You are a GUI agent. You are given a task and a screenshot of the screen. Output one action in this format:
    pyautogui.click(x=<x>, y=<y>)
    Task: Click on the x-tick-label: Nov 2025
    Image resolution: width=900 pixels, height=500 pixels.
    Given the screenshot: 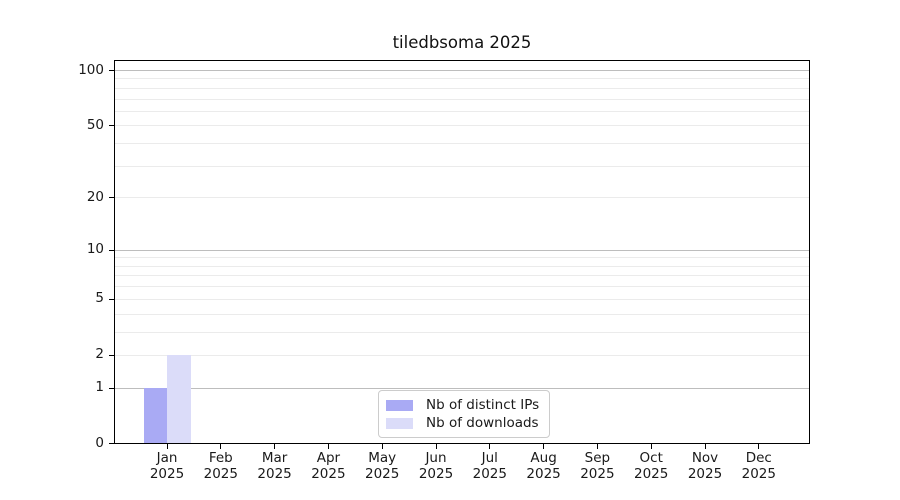 What is the action you would take?
    pyautogui.click(x=705, y=466)
    